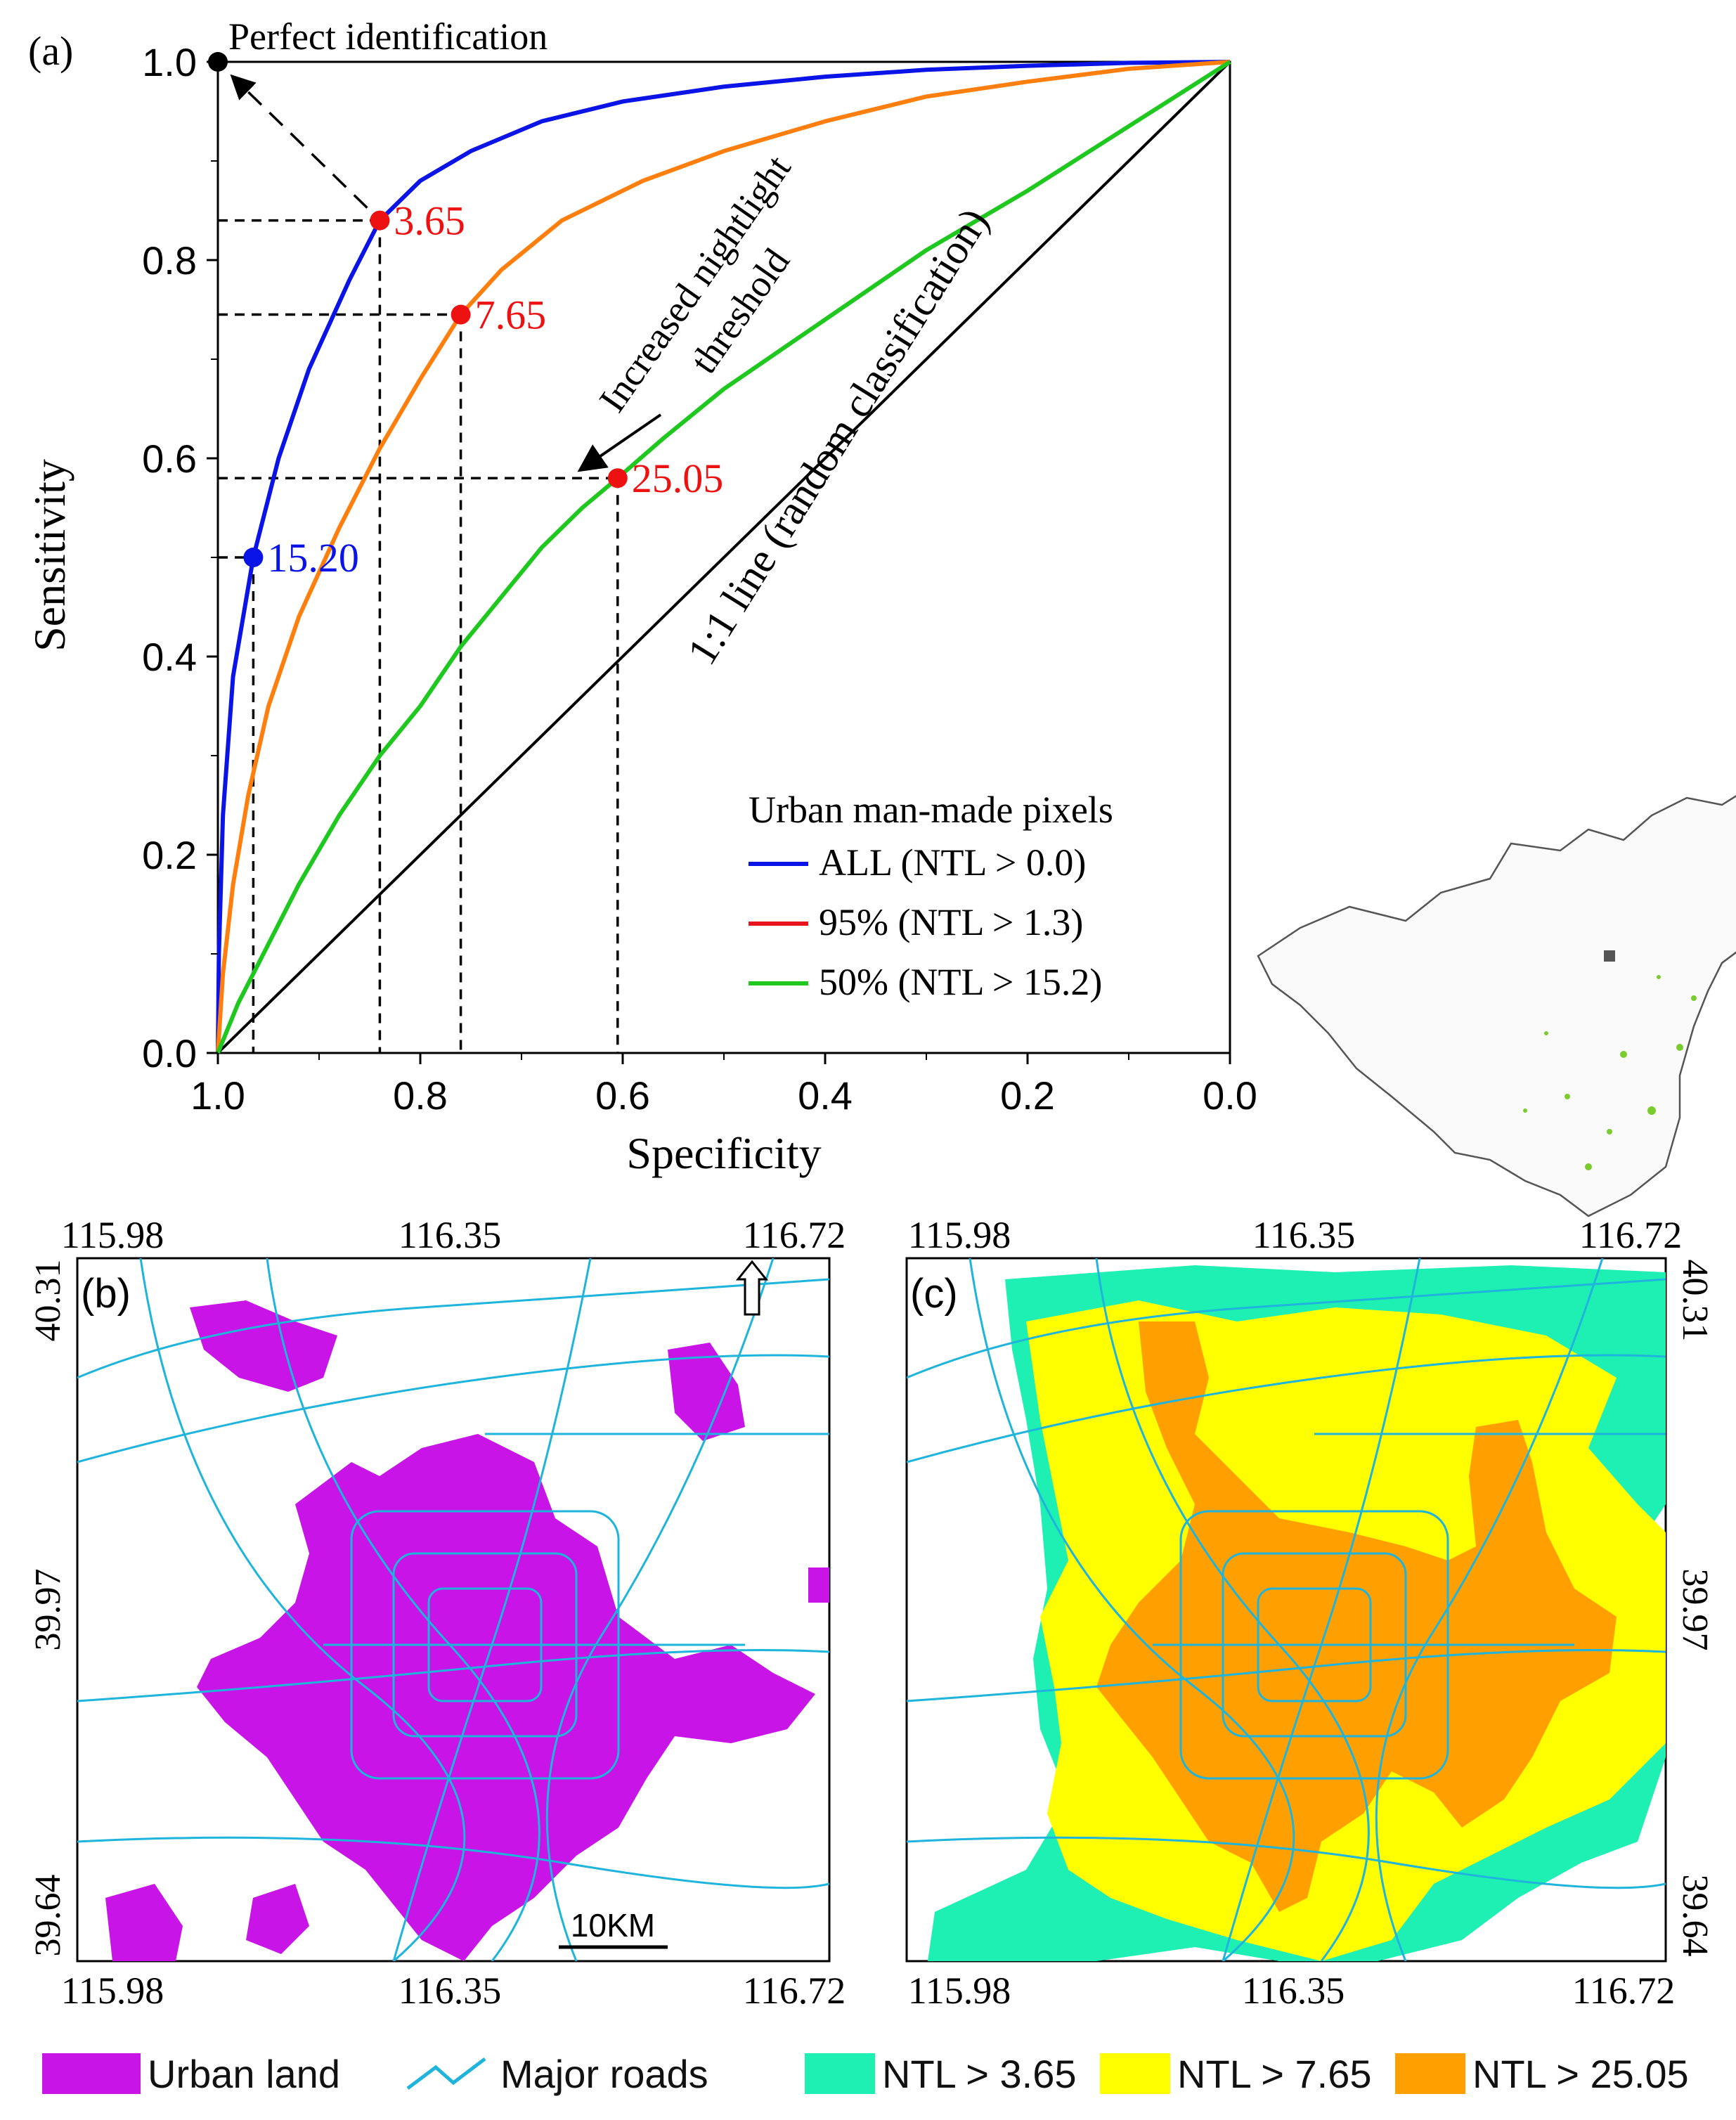 The width and height of the screenshot is (1736, 2120). I want to click on y-tick-label: 0.6, so click(169, 459).